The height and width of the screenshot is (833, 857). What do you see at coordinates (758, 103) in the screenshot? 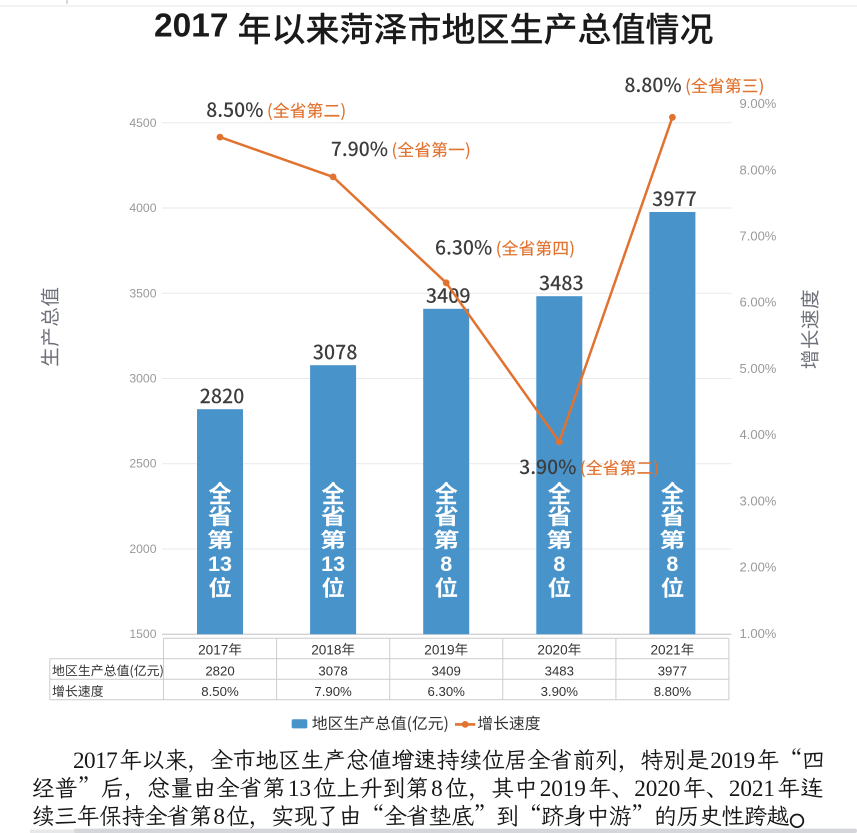
I see `svg-text: 9.00%` at bounding box center [758, 103].